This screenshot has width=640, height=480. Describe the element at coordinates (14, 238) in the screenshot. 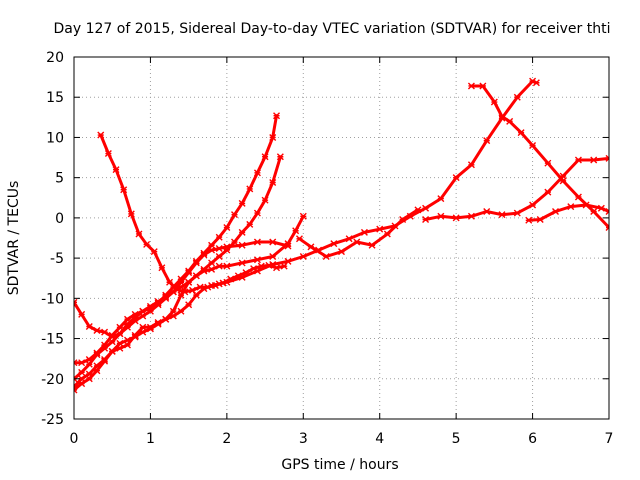

I see `y-axis-label: SDTVAR / TECUs` at that location.